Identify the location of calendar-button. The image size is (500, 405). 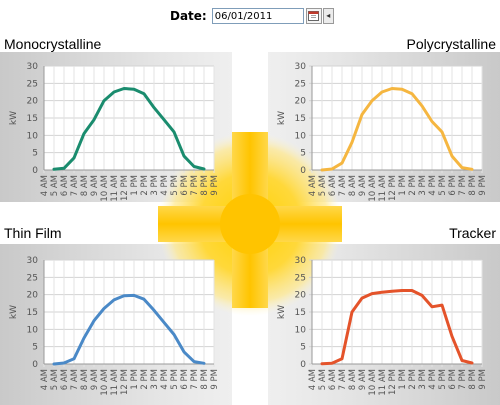
(313, 16).